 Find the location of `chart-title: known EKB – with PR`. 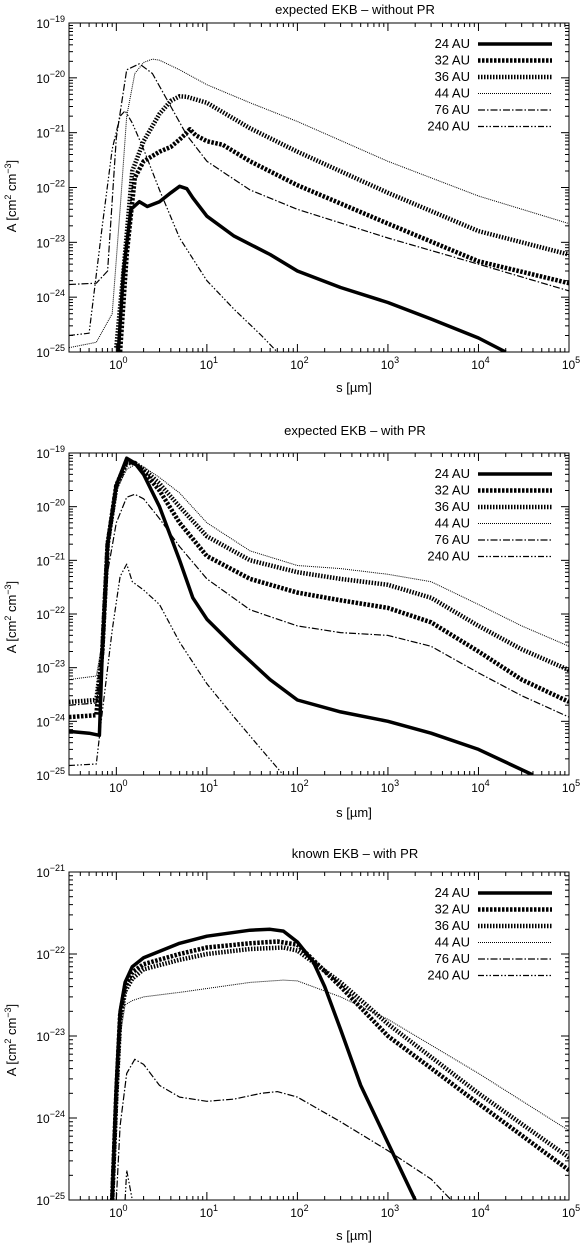

chart-title: known EKB – with PR is located at coordinates (355, 853).